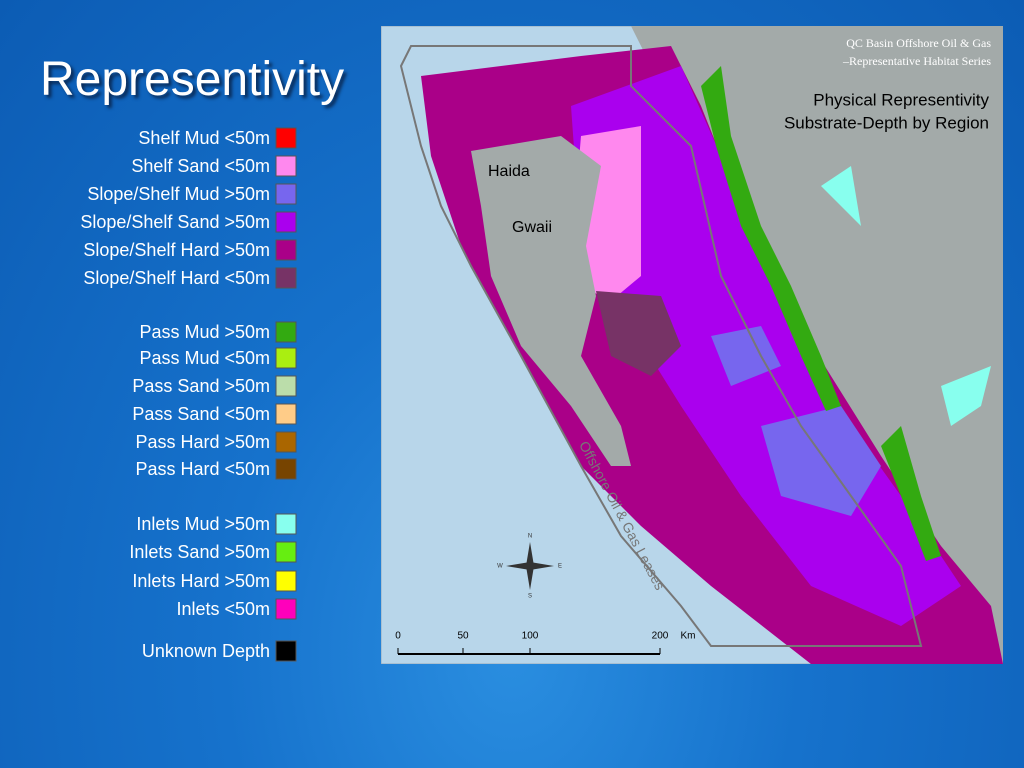 The width and height of the screenshot is (1024, 768). What do you see at coordinates (200, 166) in the screenshot?
I see `legend-label: Shelf Sand <50m` at bounding box center [200, 166].